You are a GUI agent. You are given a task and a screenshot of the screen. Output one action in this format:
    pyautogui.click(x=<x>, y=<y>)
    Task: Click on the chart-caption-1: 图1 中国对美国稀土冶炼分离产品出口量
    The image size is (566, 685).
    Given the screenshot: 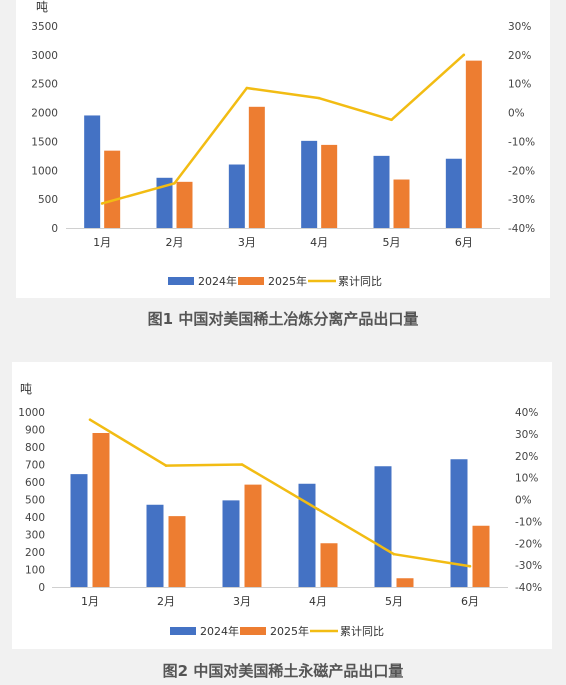 What is the action you would take?
    pyautogui.click(x=283, y=319)
    